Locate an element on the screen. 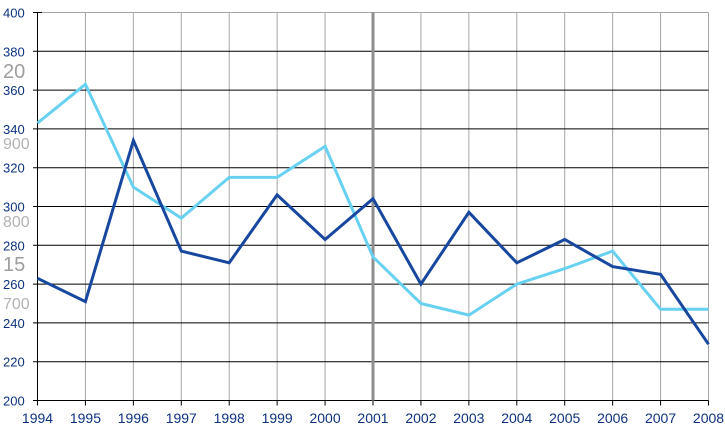 The width and height of the screenshot is (725, 434). y-tick-label: 240 is located at coordinates (14, 323).